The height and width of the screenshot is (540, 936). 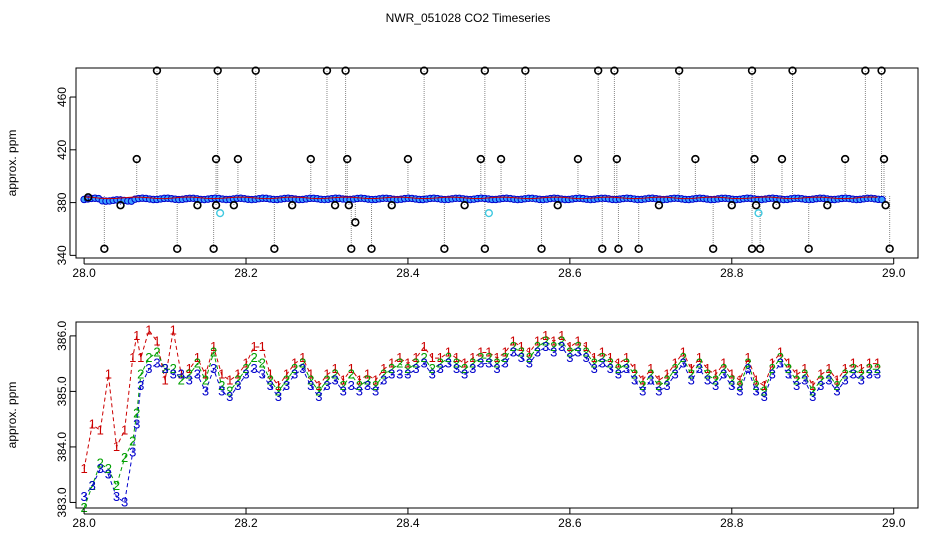 What do you see at coordinates (12, 415) in the screenshot?
I see `panel2-ylabel: approx. ppm` at bounding box center [12, 415].